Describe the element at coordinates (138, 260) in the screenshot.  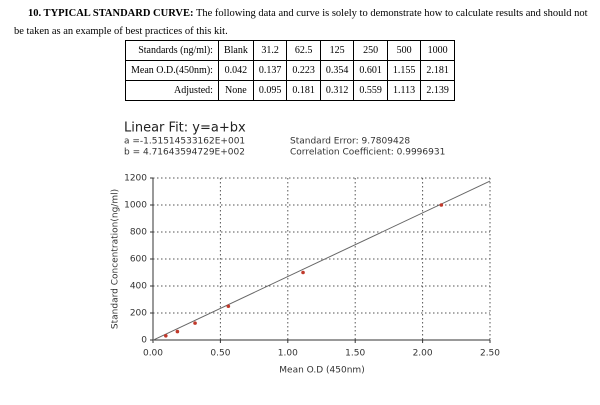
I see `y-tick-label: 600` at that location.